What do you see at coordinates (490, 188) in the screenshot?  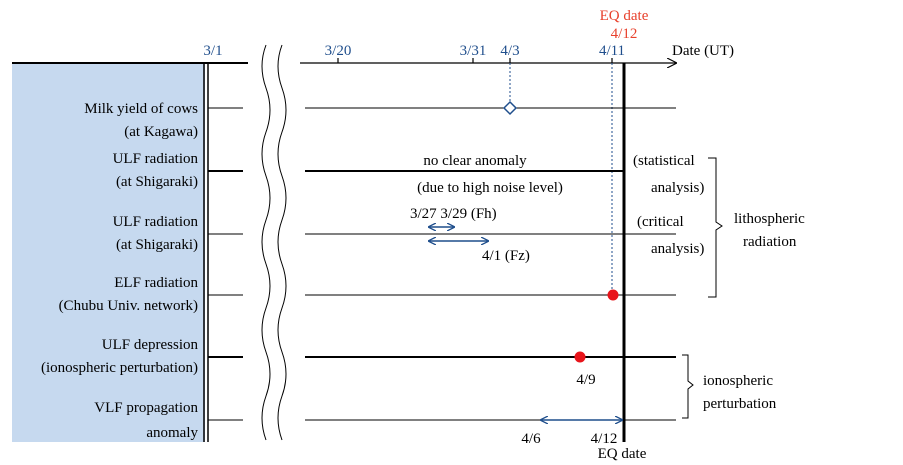 I see `high-noise-label: (due to high noise level)` at bounding box center [490, 188].